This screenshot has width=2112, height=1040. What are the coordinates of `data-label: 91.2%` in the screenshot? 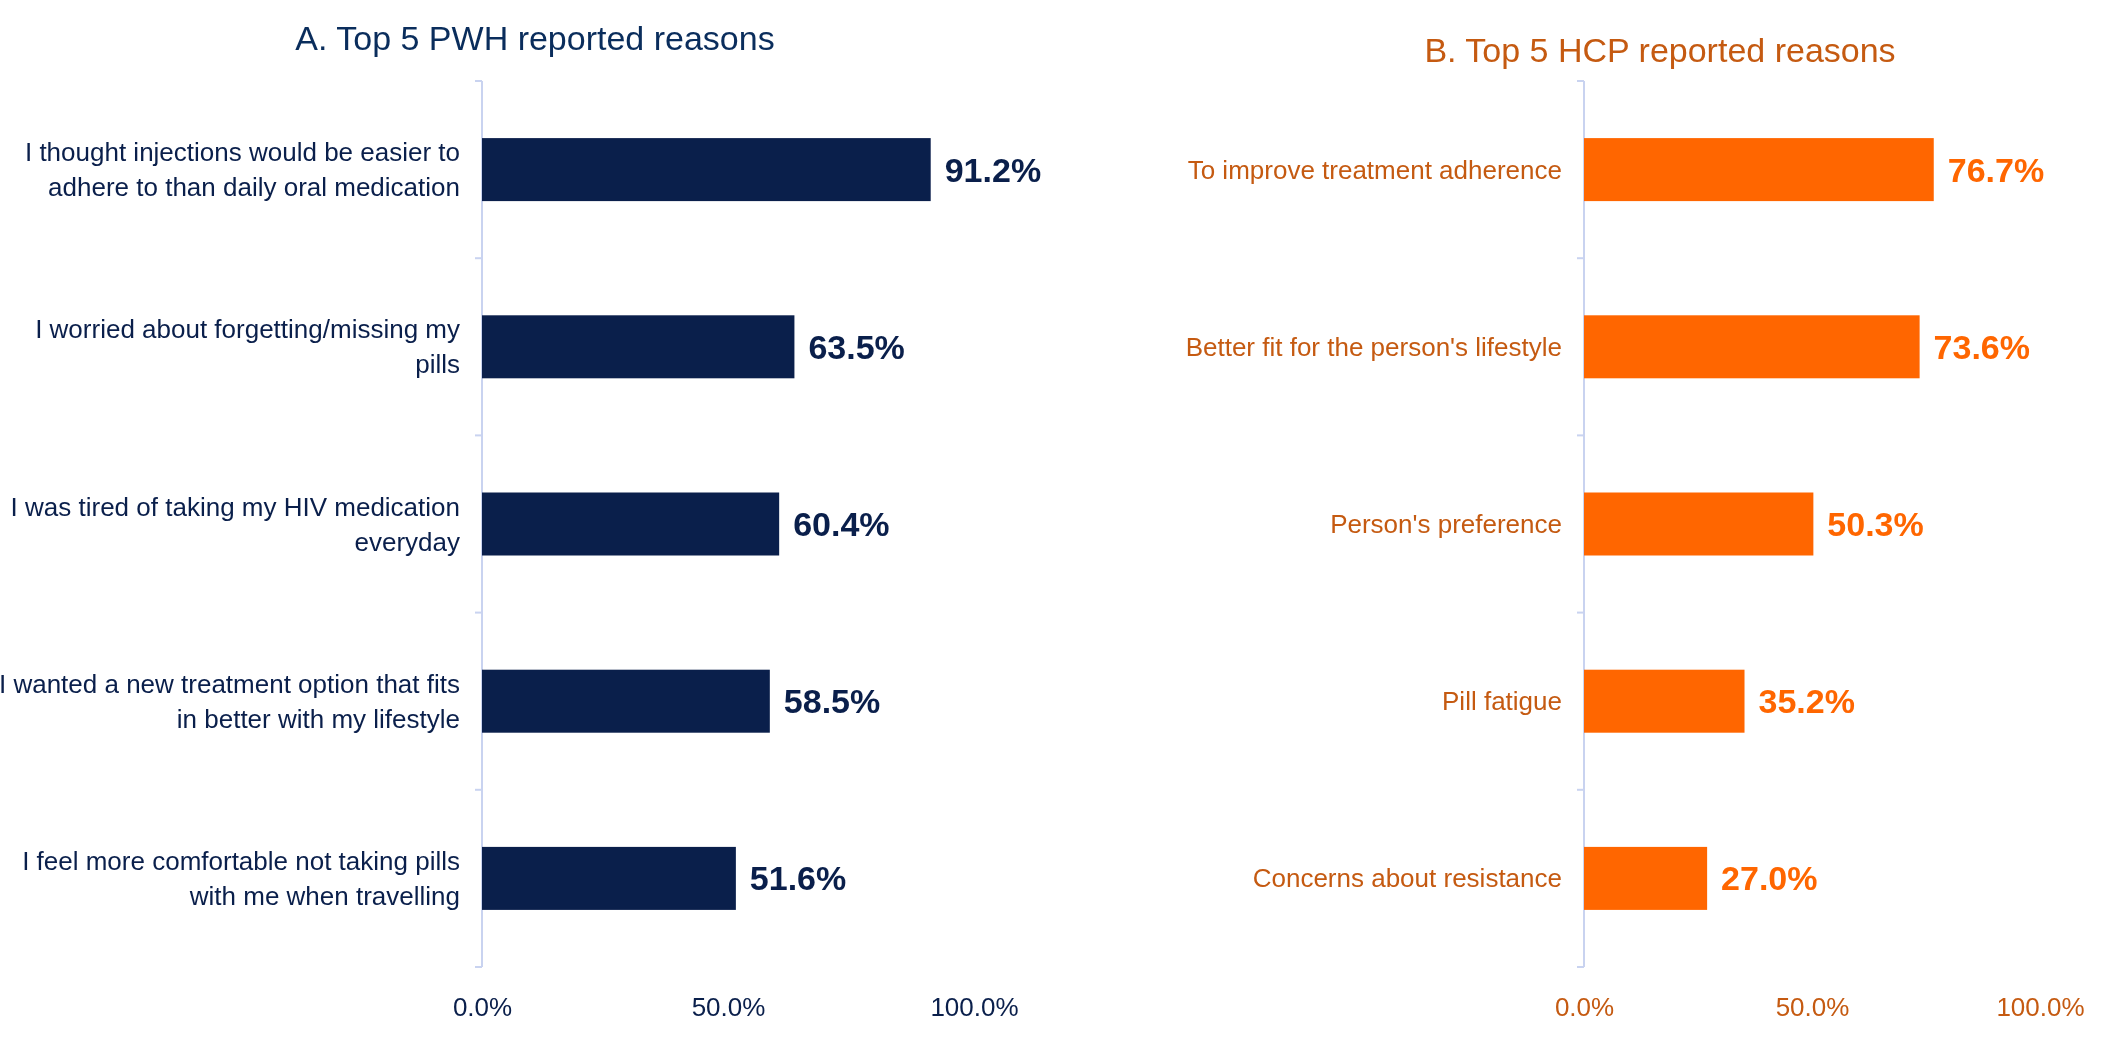 It's located at (993, 169).